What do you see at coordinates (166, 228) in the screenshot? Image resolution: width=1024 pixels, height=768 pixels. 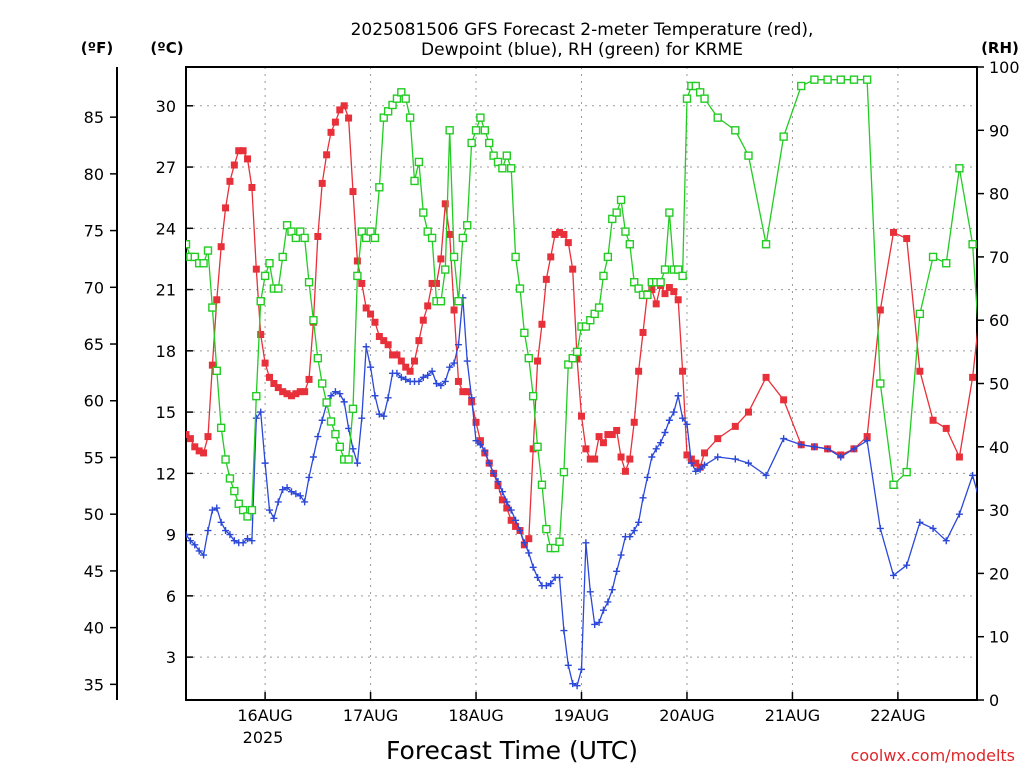 I see `celsius-tick-label: 24` at bounding box center [166, 228].